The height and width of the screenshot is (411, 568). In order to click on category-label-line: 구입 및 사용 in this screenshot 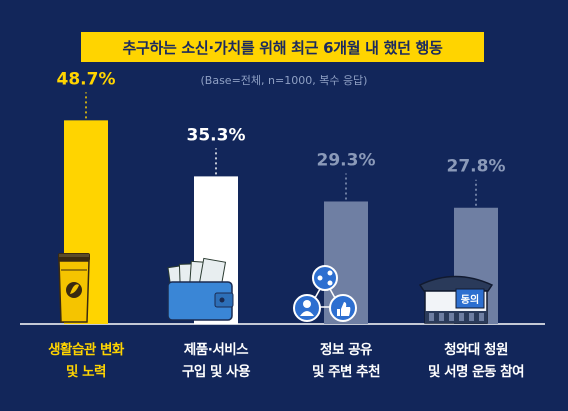, I will do `click(216, 372)`.